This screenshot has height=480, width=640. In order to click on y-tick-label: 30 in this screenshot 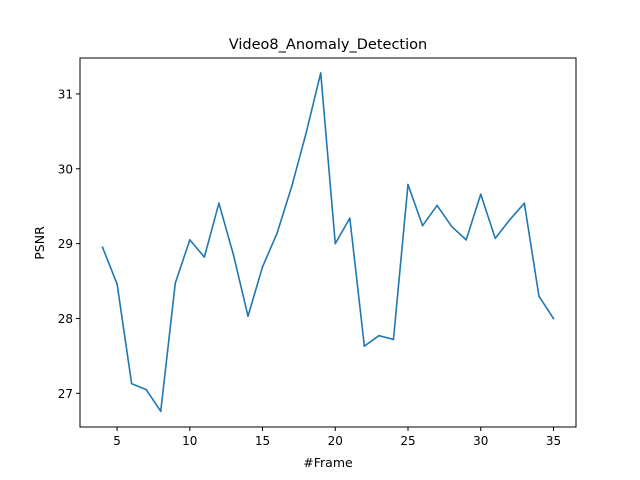, I will do `click(65, 169)`.